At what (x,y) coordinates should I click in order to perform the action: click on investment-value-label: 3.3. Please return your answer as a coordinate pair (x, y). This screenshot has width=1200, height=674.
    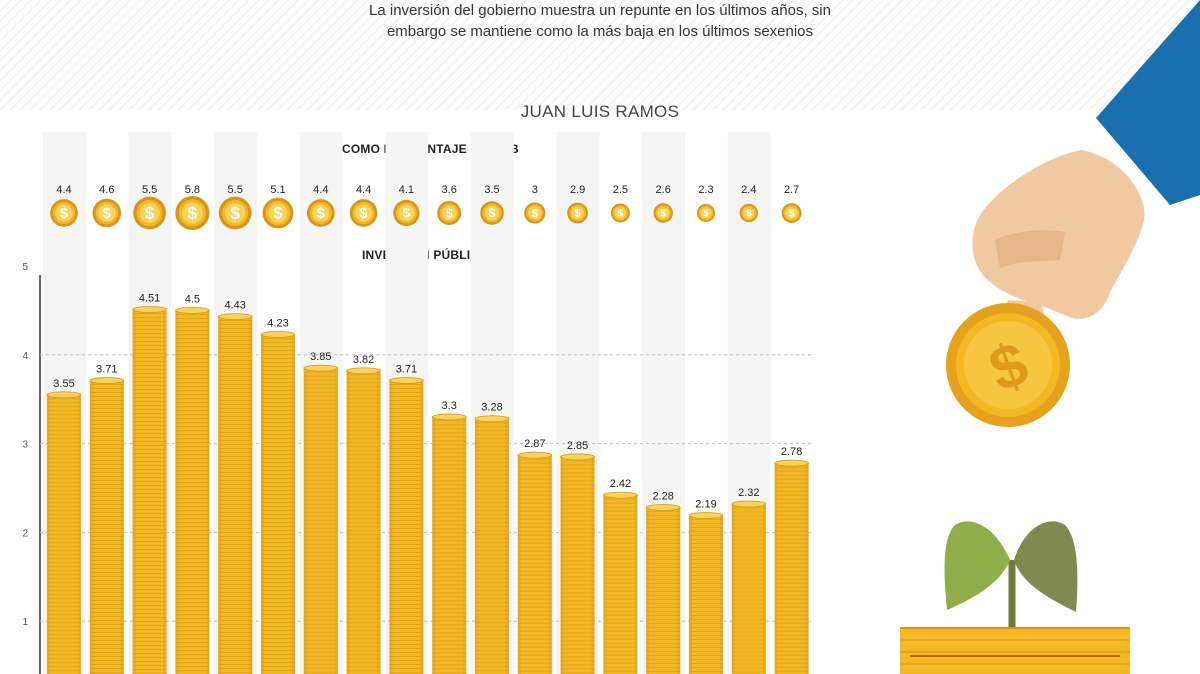
    Looking at the image, I should click on (449, 406).